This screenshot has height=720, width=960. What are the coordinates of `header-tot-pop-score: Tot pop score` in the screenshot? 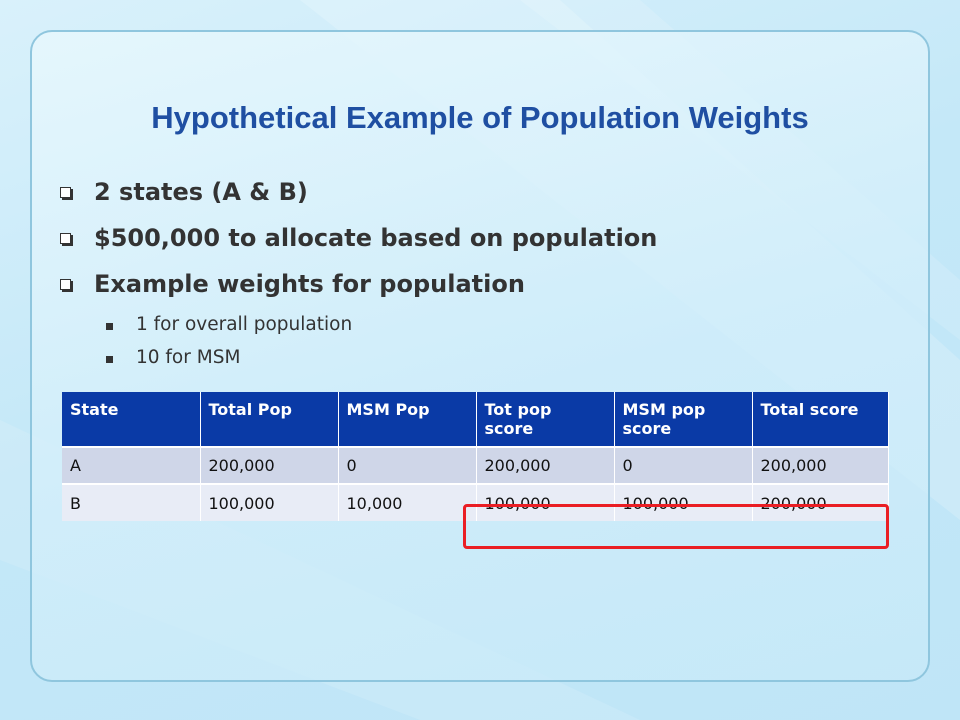 It's located at (545, 419).